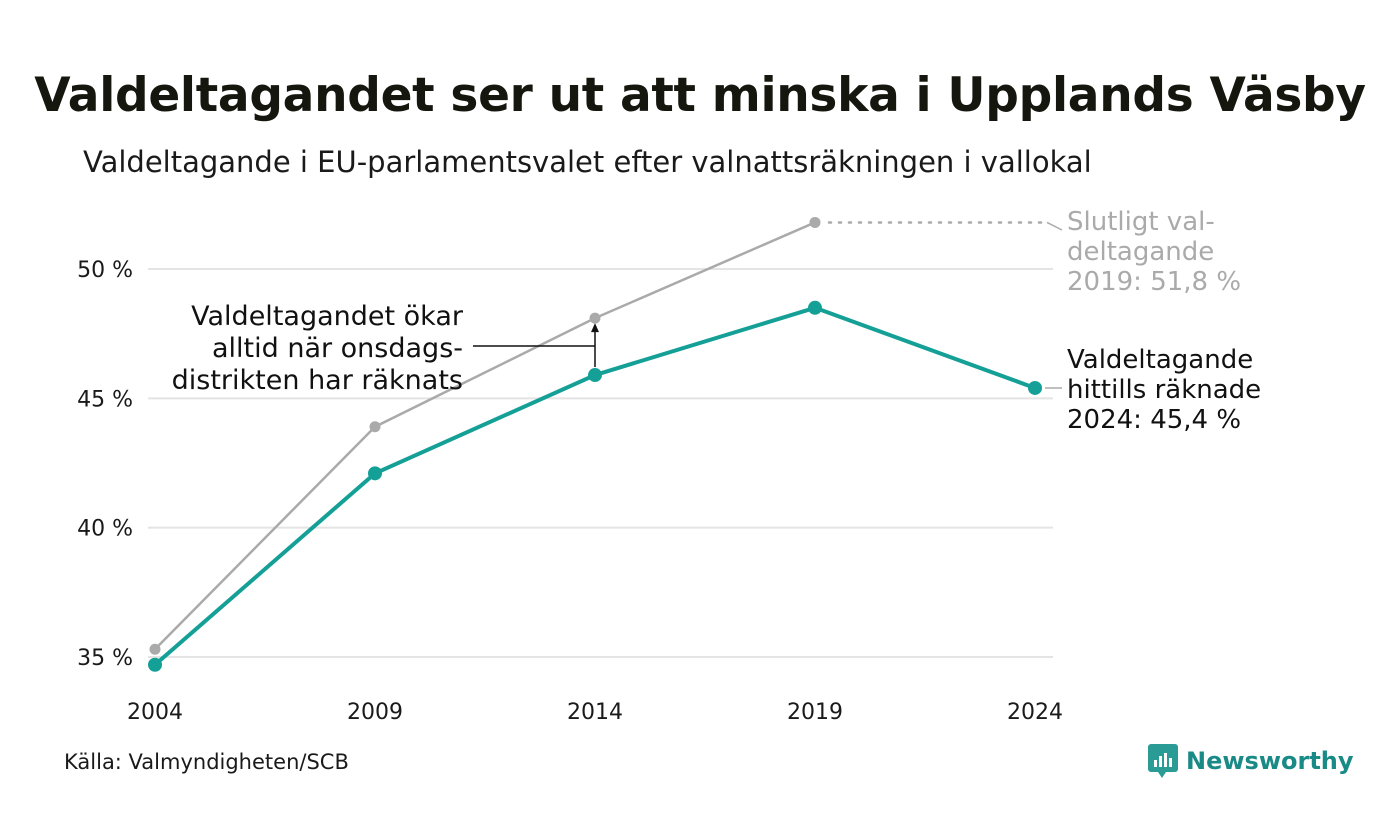 This screenshot has height=840, width=1400. Describe the element at coordinates (105, 399) in the screenshot. I see `y-tick-label: 45 %` at that location.